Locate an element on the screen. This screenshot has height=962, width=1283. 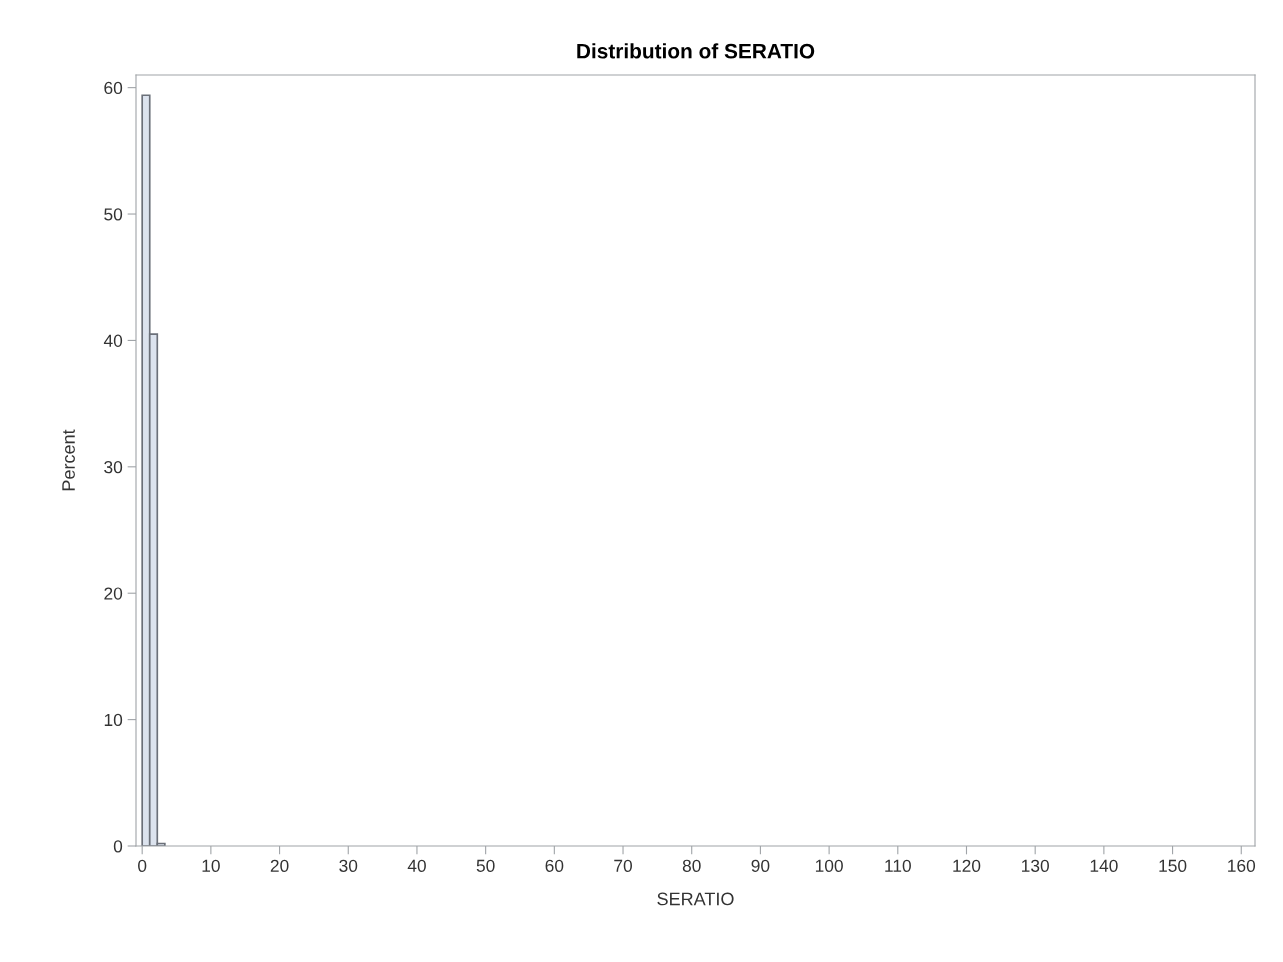
x-tick-label: 160 is located at coordinates (1242, 865).